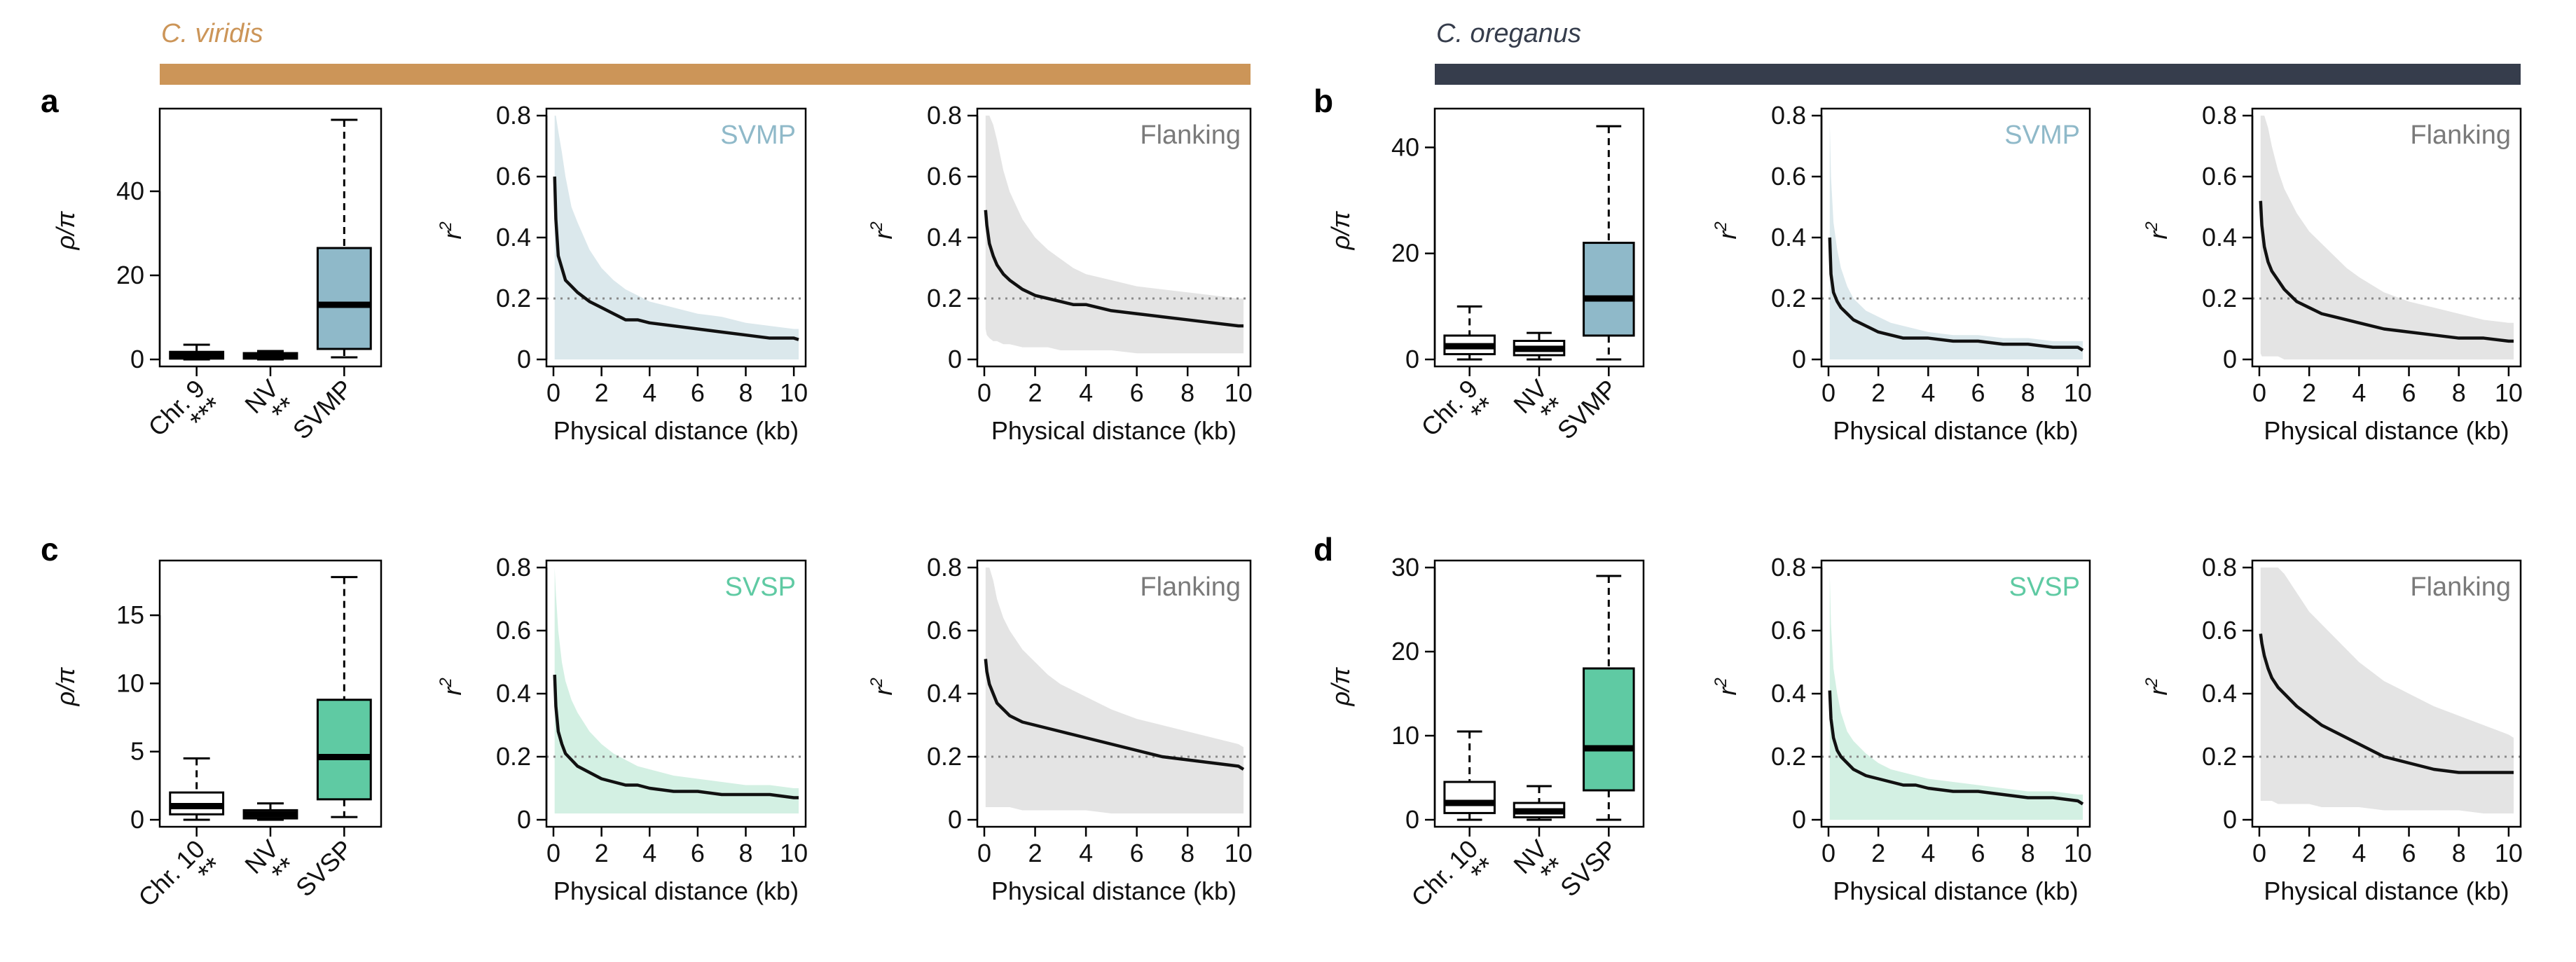 The image size is (2576, 962). I want to click on x-tick-label: 4, so click(649, 392).